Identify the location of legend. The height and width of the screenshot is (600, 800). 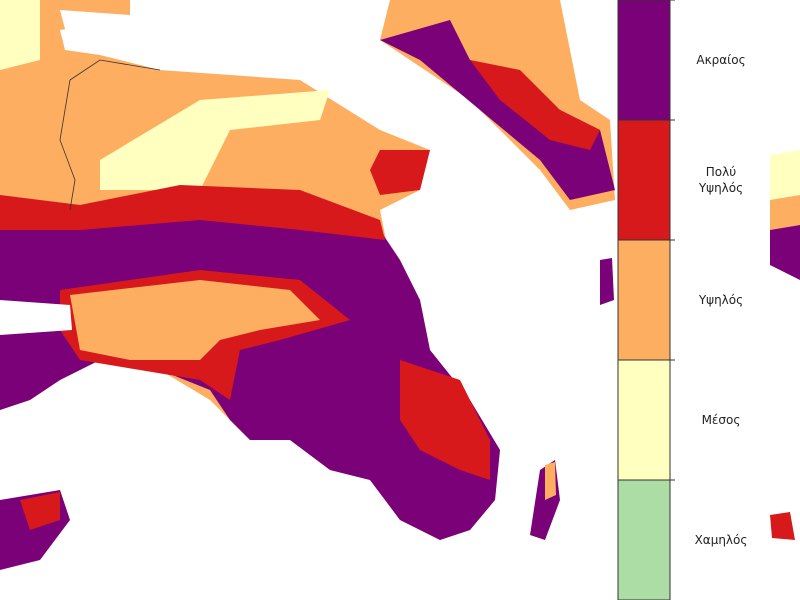
(646, 300).